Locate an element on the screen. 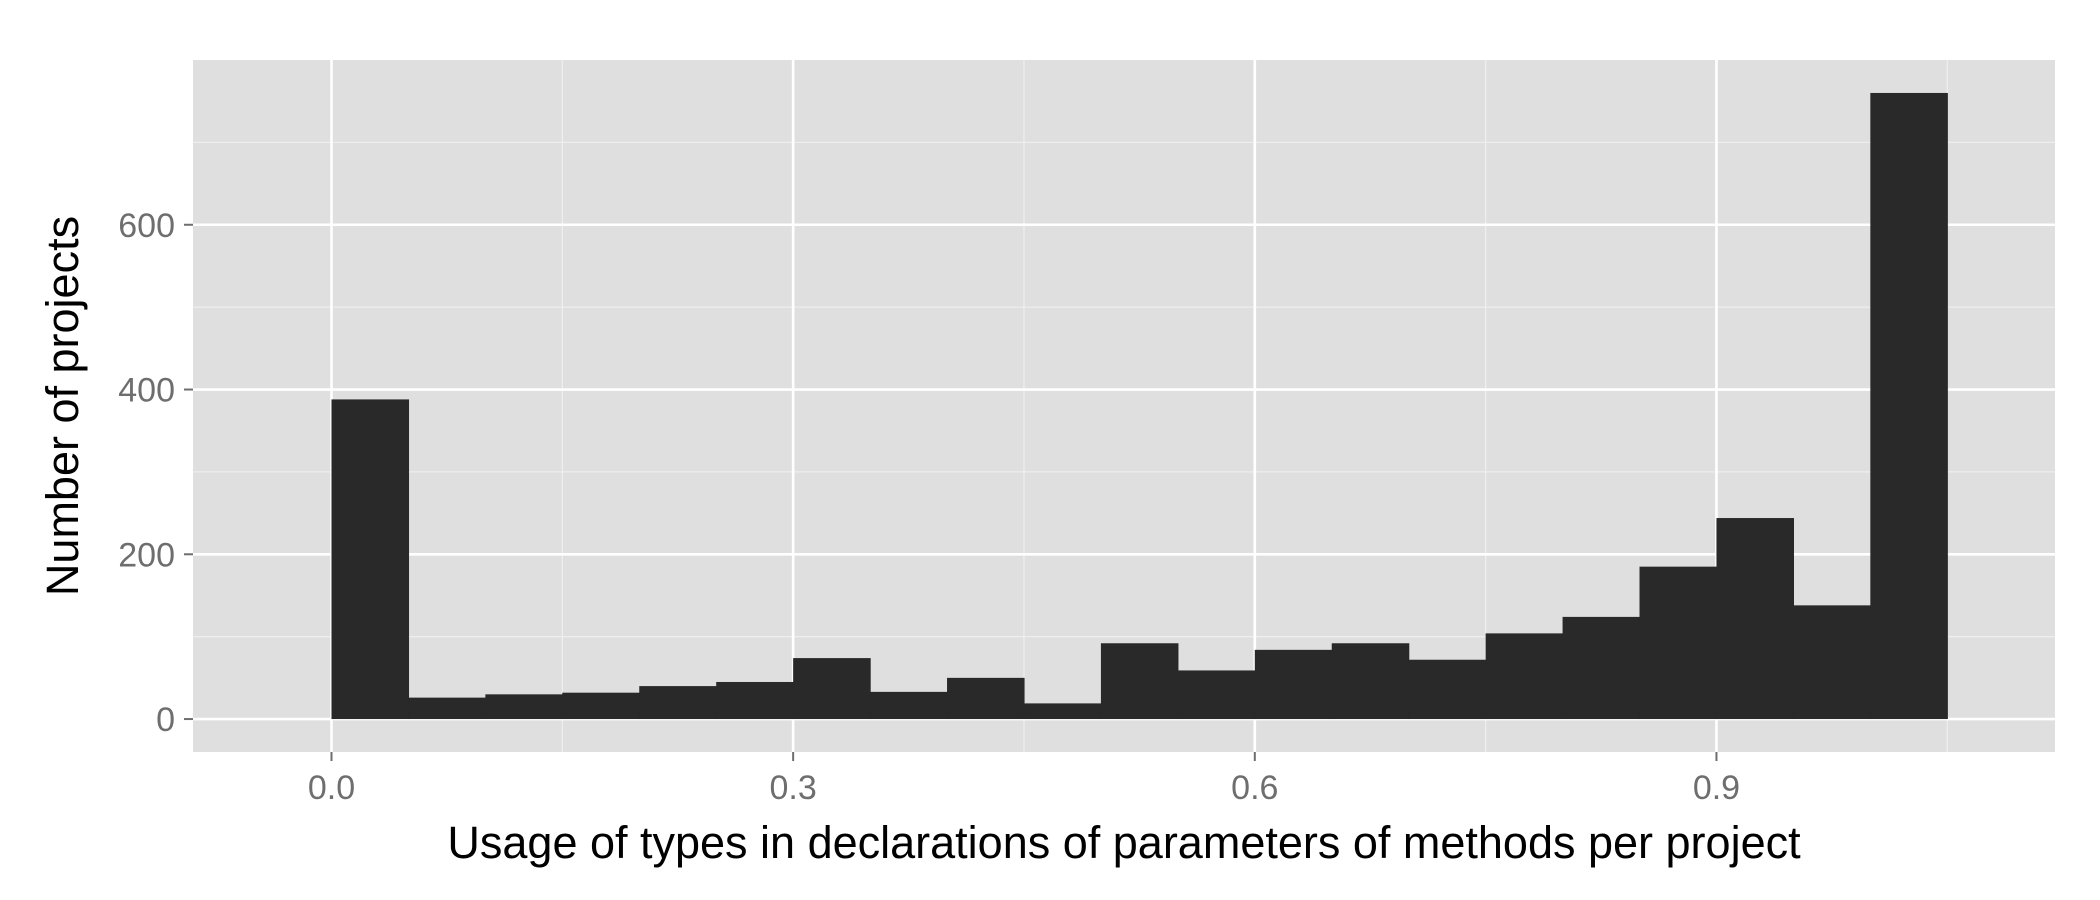 This screenshot has height=900, width=2100. y-axis: 0 200 400 600 is located at coordinates (155, 473).